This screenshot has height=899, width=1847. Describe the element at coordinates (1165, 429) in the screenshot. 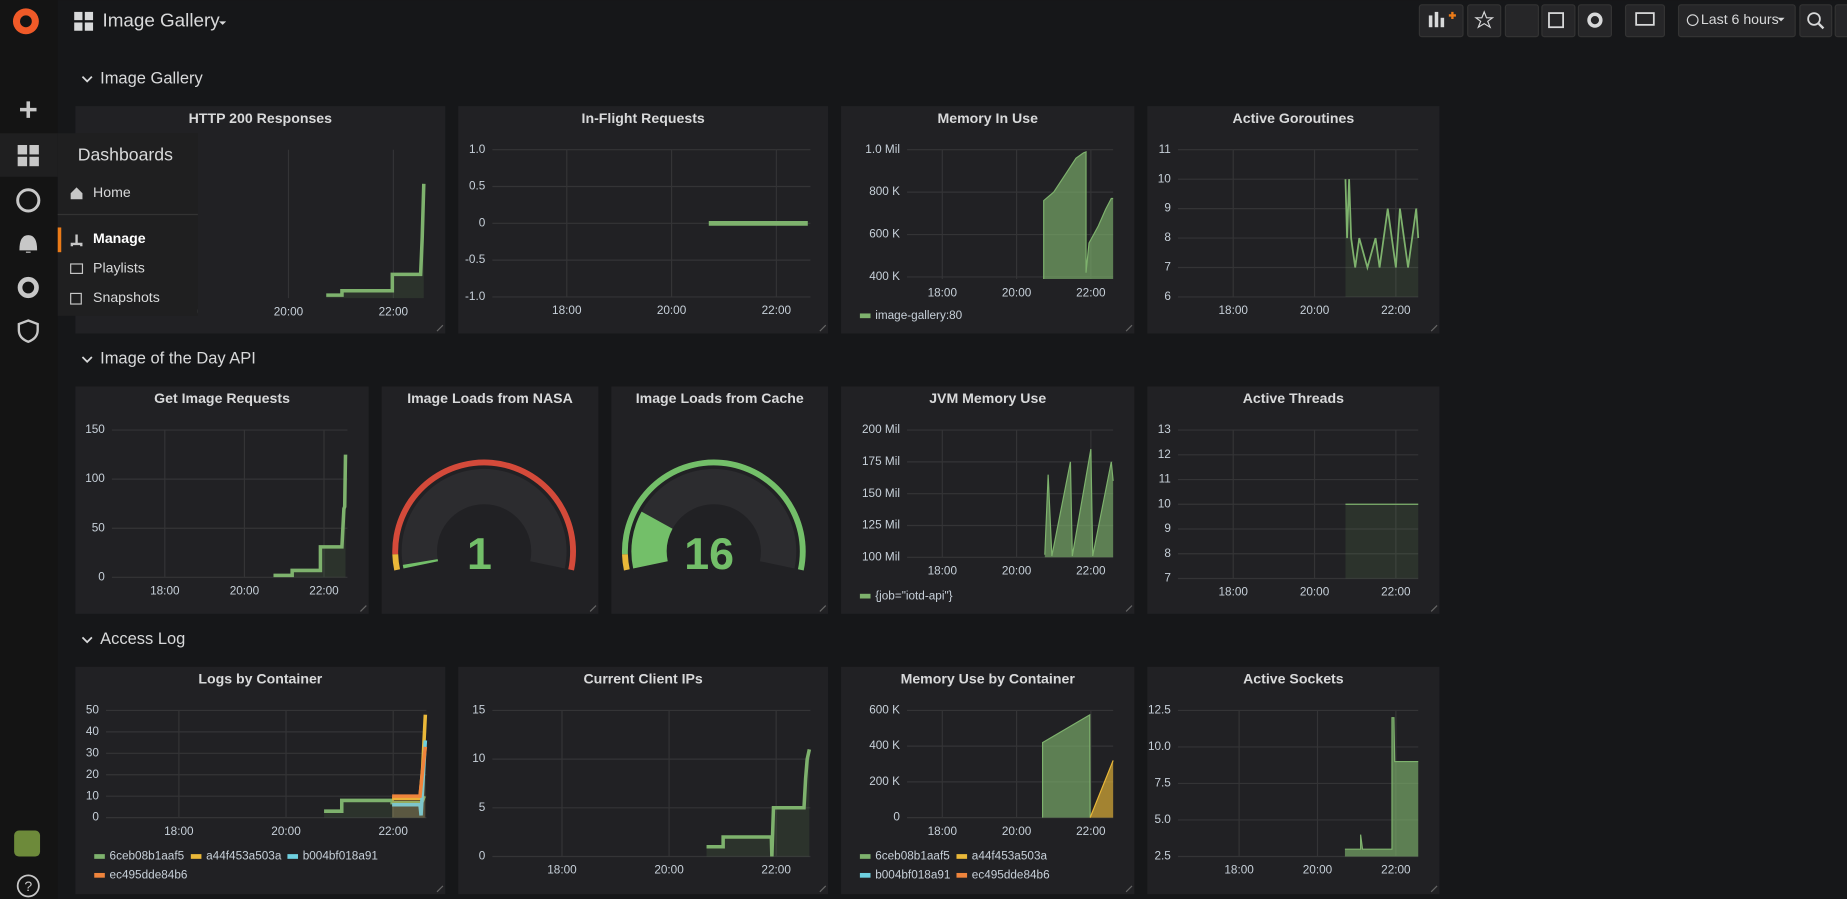

I see `y-tick-label: 13` at that location.